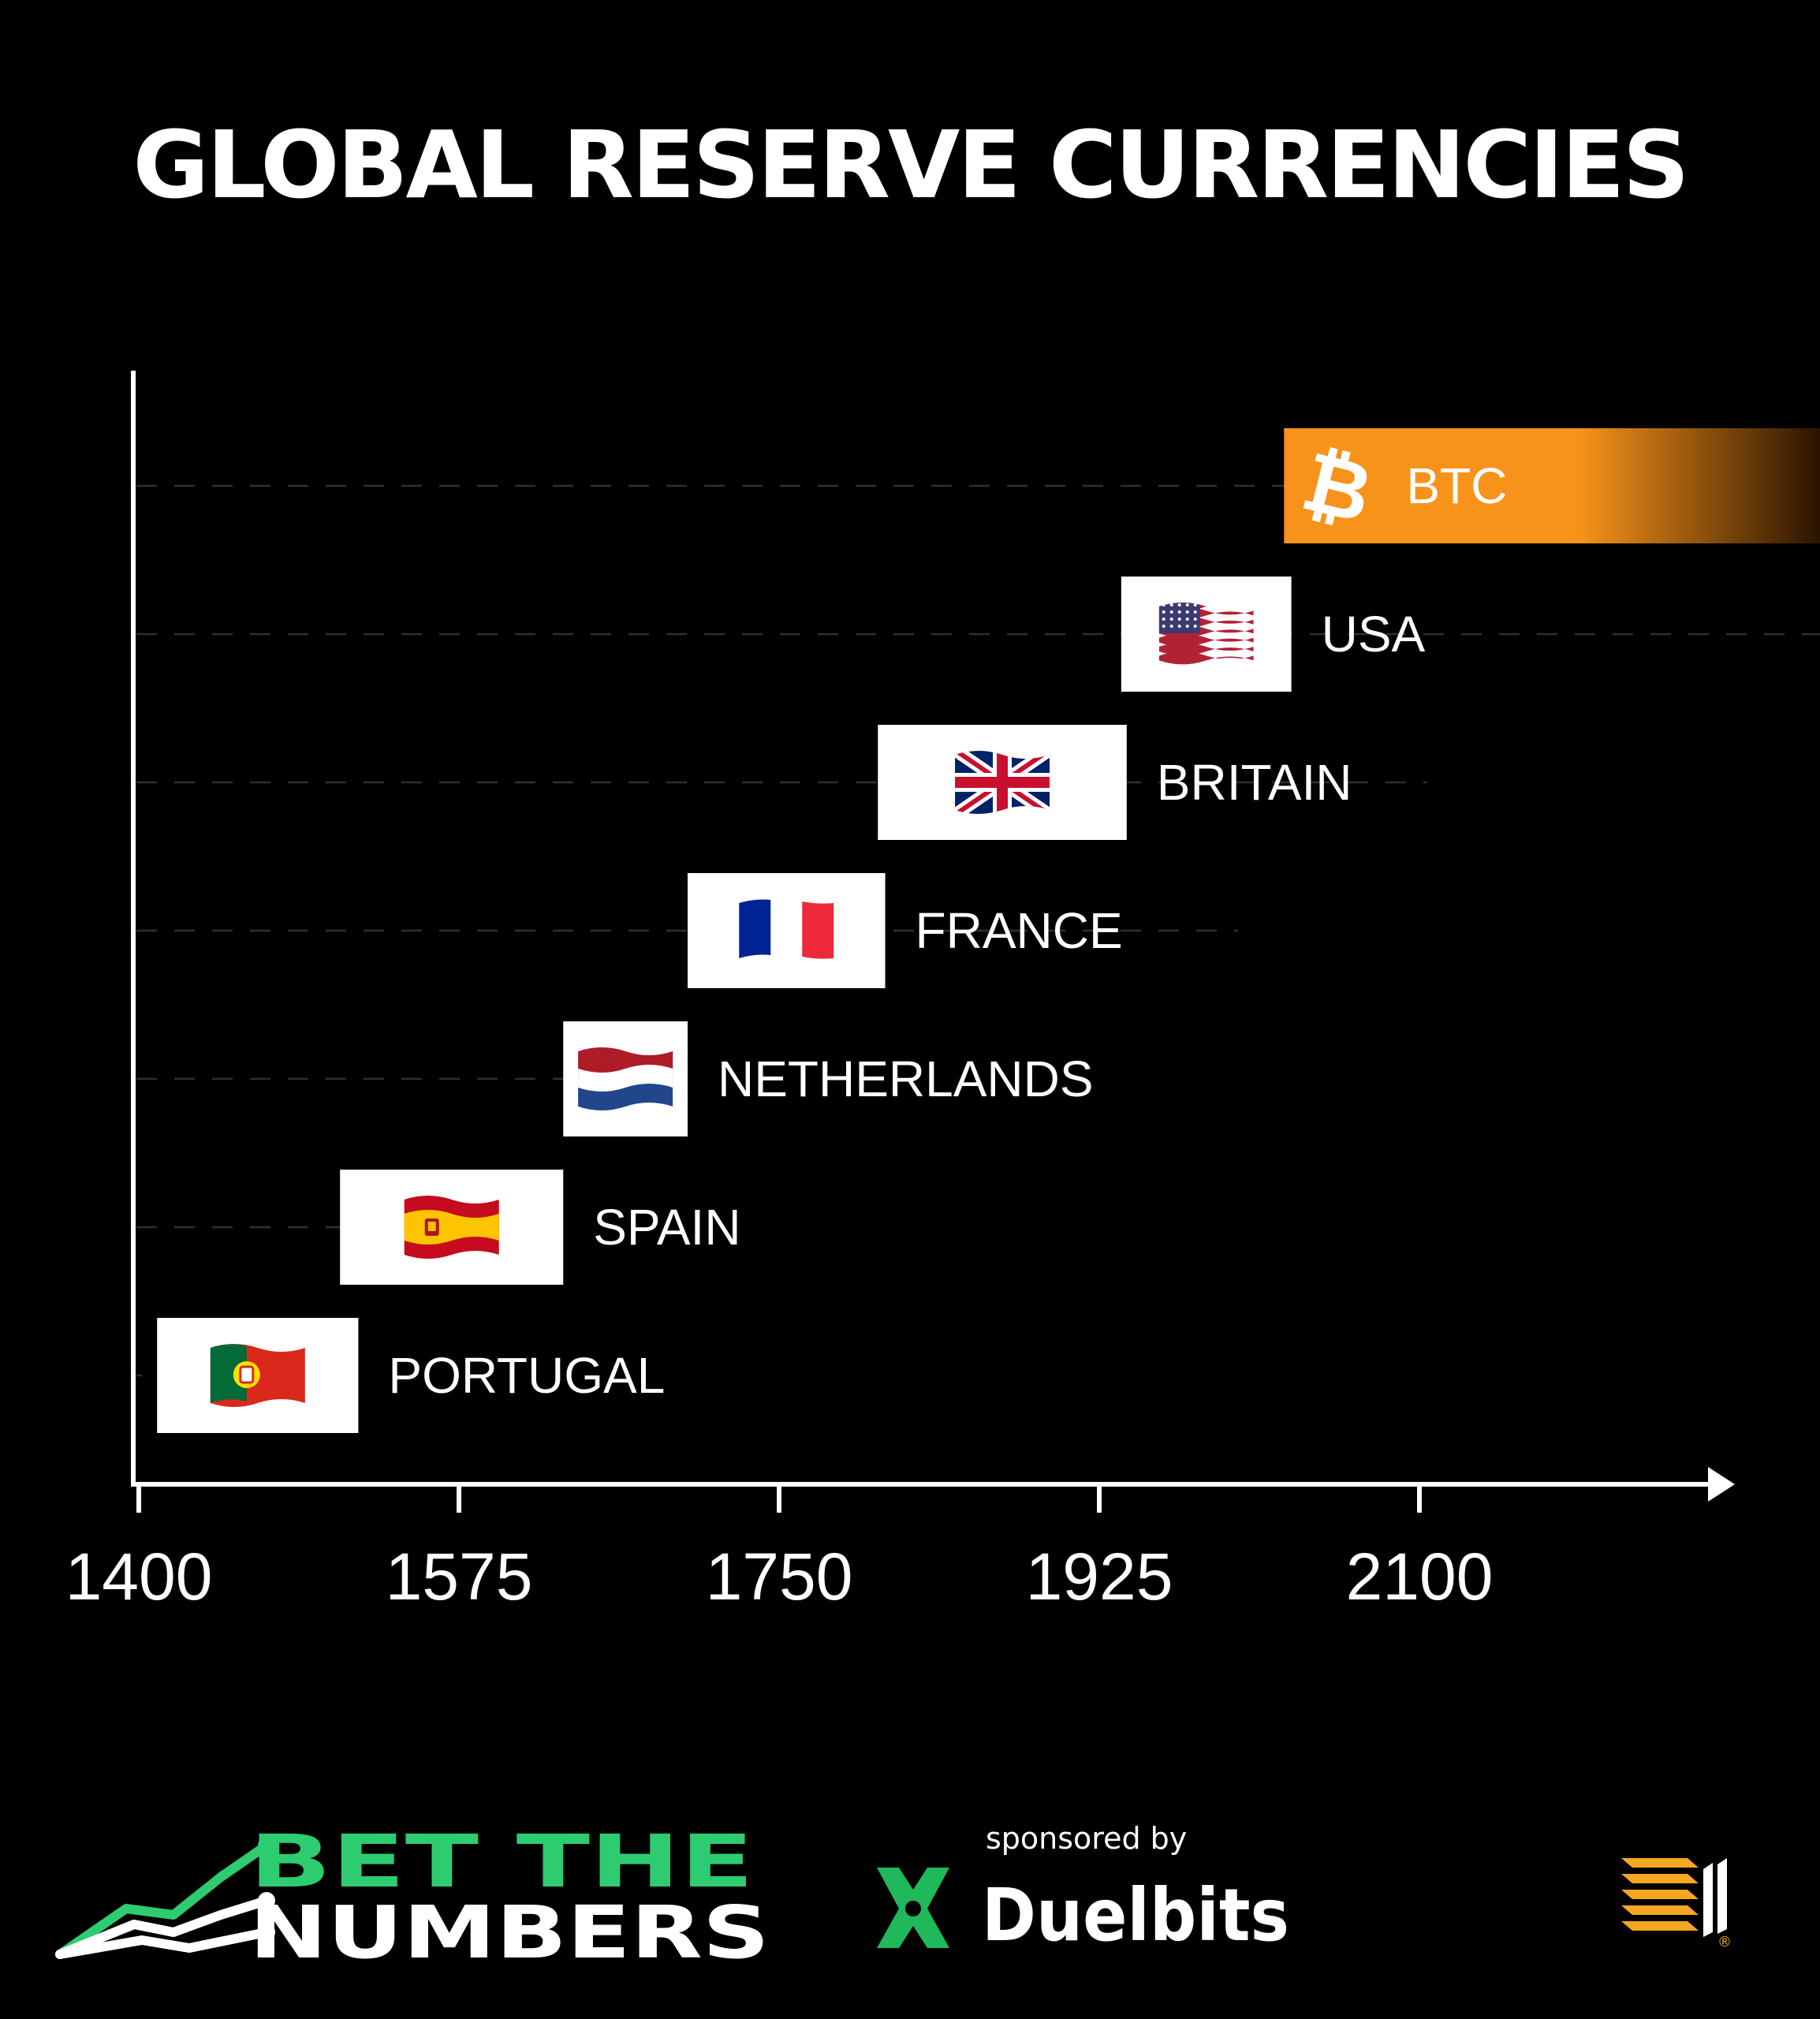 The image size is (1820, 2019). I want to click on portugal-flag, so click(257, 1375).